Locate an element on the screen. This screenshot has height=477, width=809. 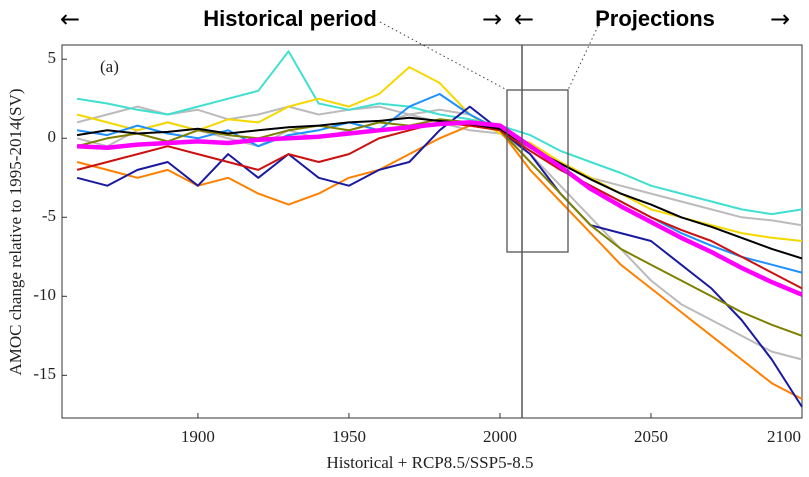
x-axis-label: Historical + RCP8.5/SSP5-8.5 is located at coordinates (429, 462).